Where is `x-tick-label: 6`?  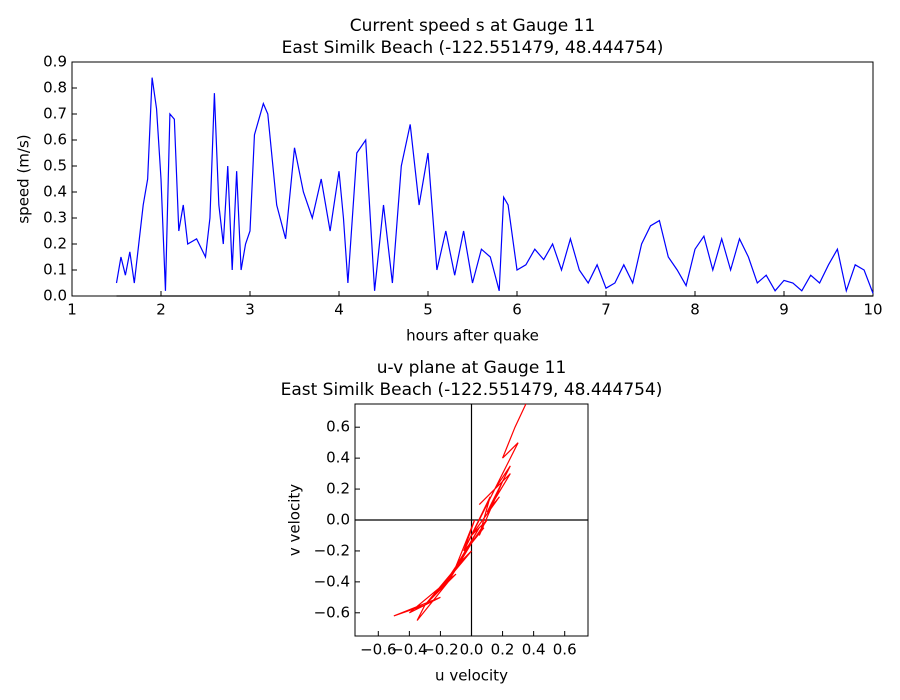 x-tick-label: 6 is located at coordinates (517, 310).